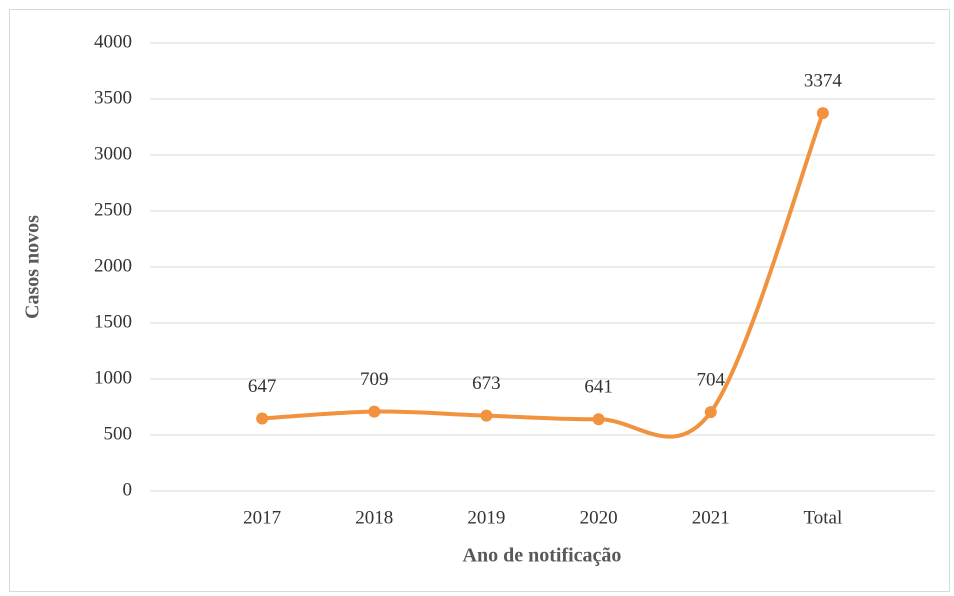 The height and width of the screenshot is (596, 954). I want to click on data-label: 673, so click(486, 383).